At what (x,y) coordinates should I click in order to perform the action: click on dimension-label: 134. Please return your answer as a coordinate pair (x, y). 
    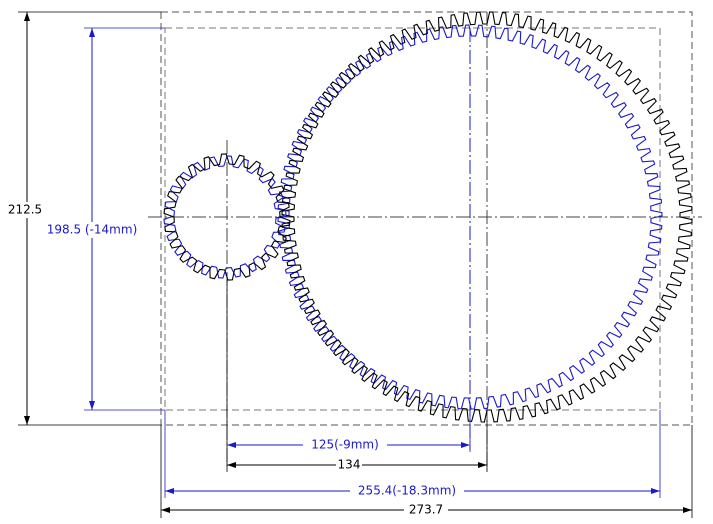
    Looking at the image, I should click on (349, 465).